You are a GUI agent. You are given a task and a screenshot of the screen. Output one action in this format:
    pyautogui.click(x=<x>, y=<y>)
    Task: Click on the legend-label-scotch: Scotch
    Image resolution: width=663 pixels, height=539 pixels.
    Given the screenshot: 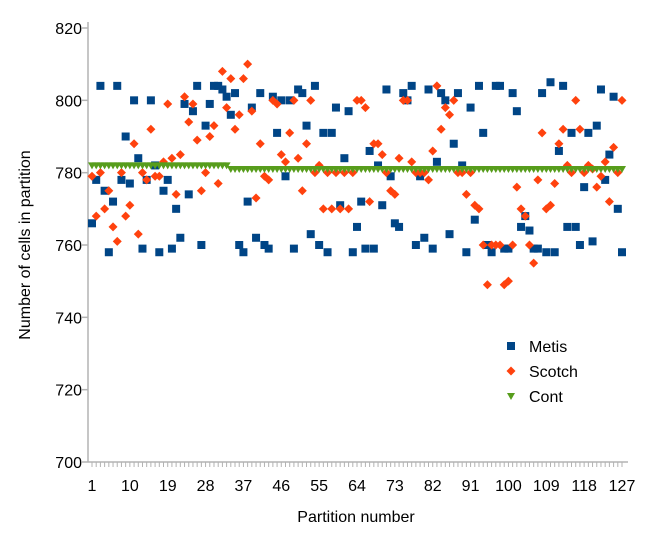 What is the action you would take?
    pyautogui.click(x=553, y=372)
    